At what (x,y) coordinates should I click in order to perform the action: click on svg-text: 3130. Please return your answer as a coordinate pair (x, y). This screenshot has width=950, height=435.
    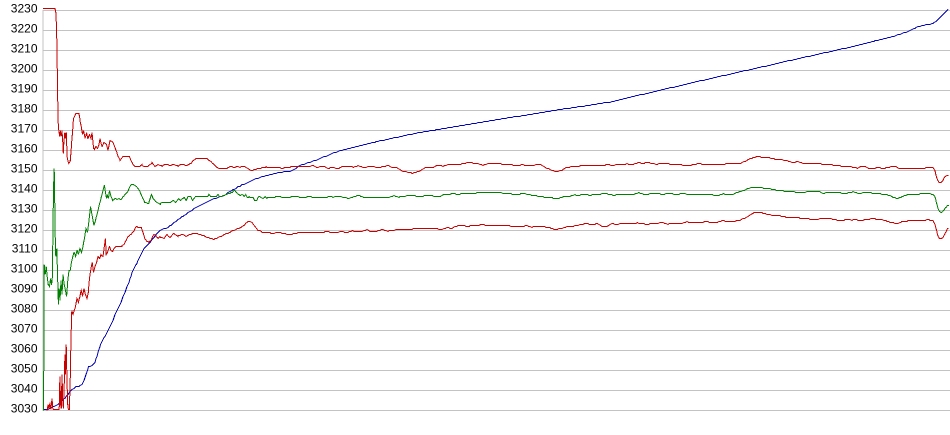
    Looking at the image, I should click on (24, 209).